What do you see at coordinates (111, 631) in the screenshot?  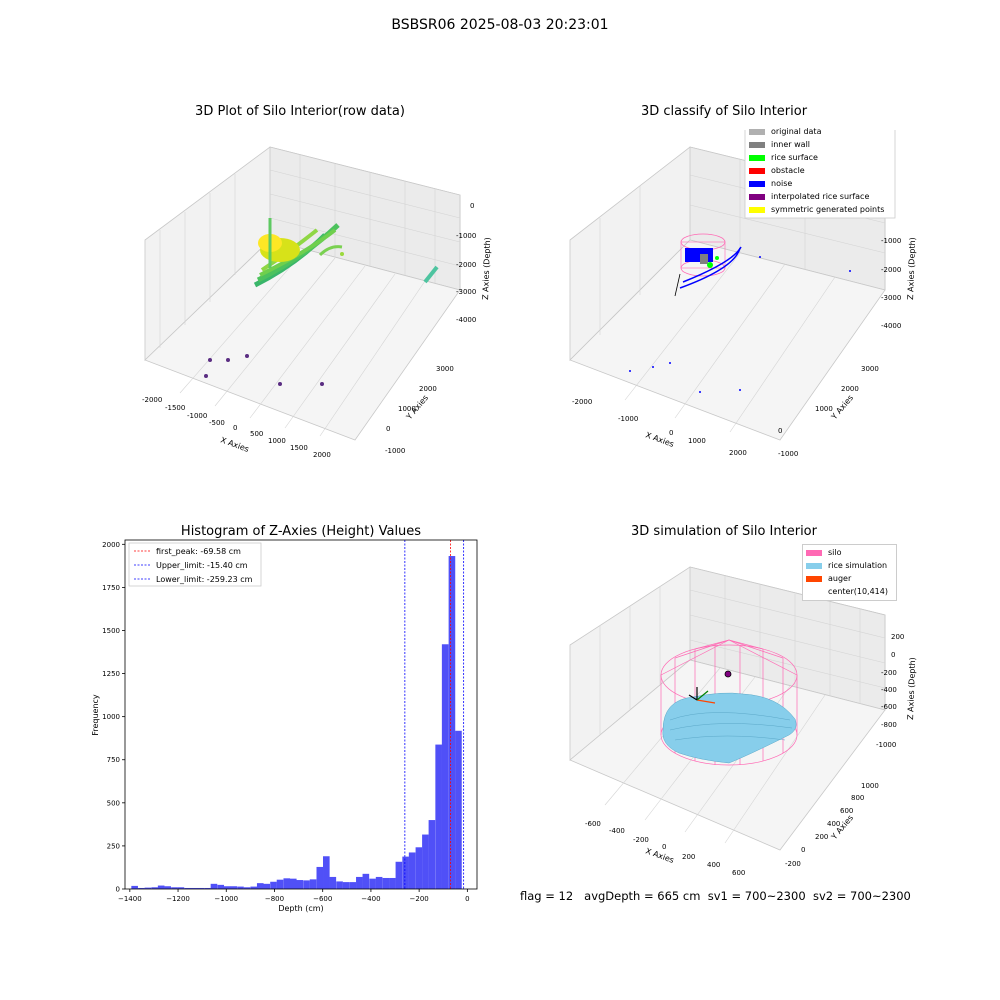 I see `y-tick-label: 1500` at bounding box center [111, 631].